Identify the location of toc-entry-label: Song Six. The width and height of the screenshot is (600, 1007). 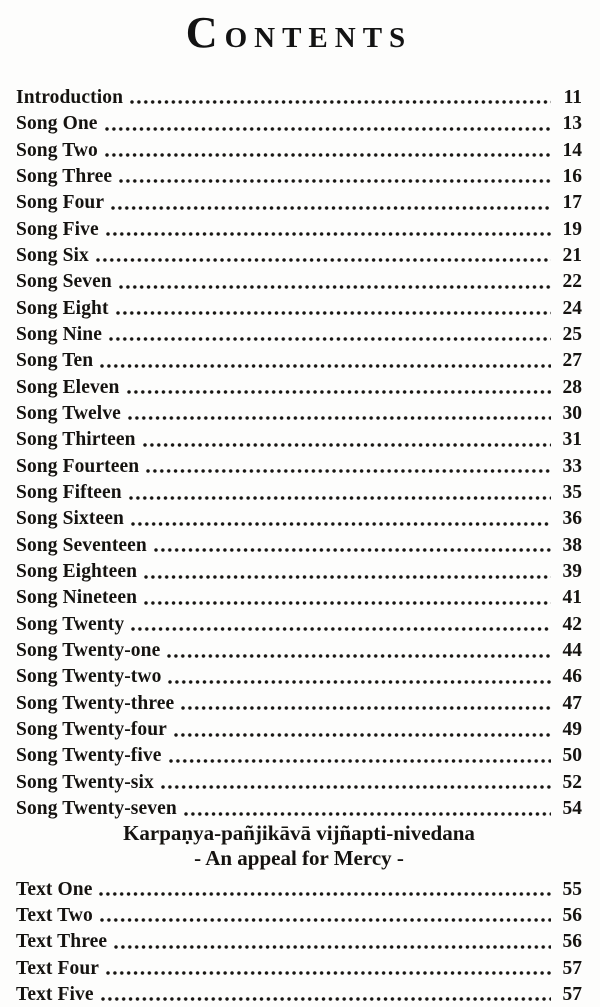
(52, 255).